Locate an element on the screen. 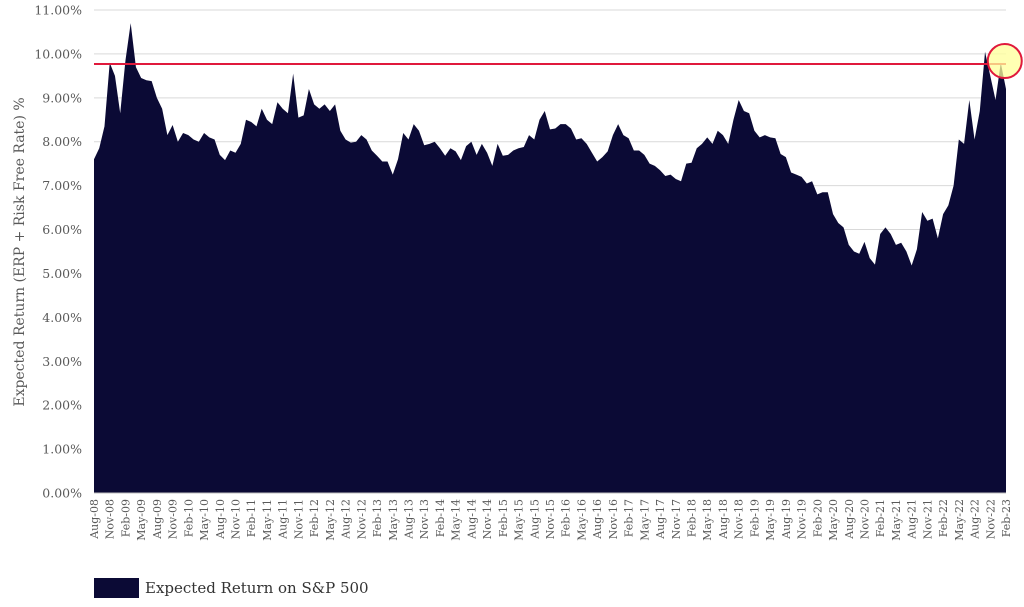 This screenshot has width=1024, height=607. y-tick-label: 5.00% is located at coordinates (62, 273).